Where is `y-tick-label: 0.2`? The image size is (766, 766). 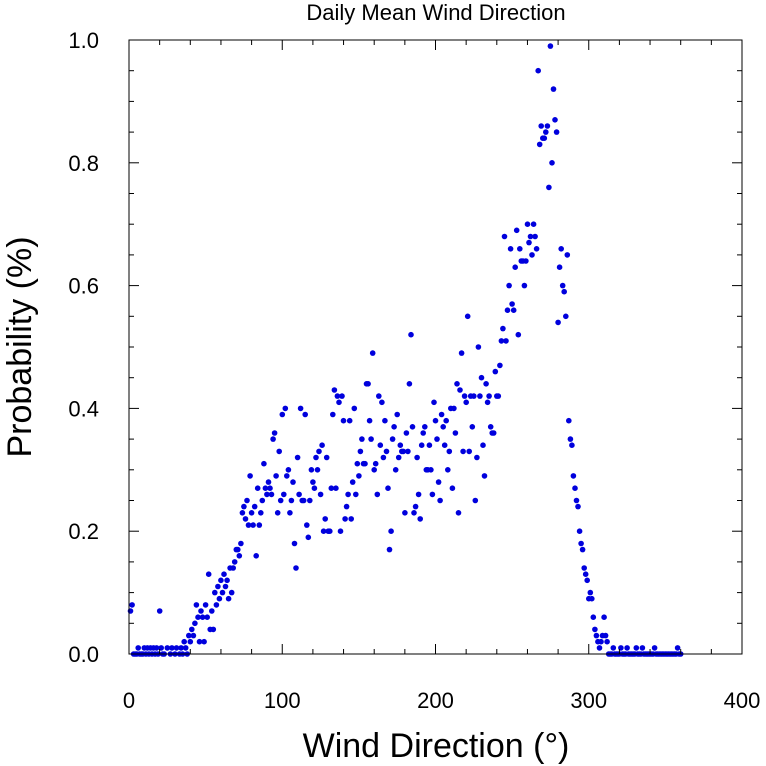 y-tick-label: 0.2 is located at coordinates (83, 531).